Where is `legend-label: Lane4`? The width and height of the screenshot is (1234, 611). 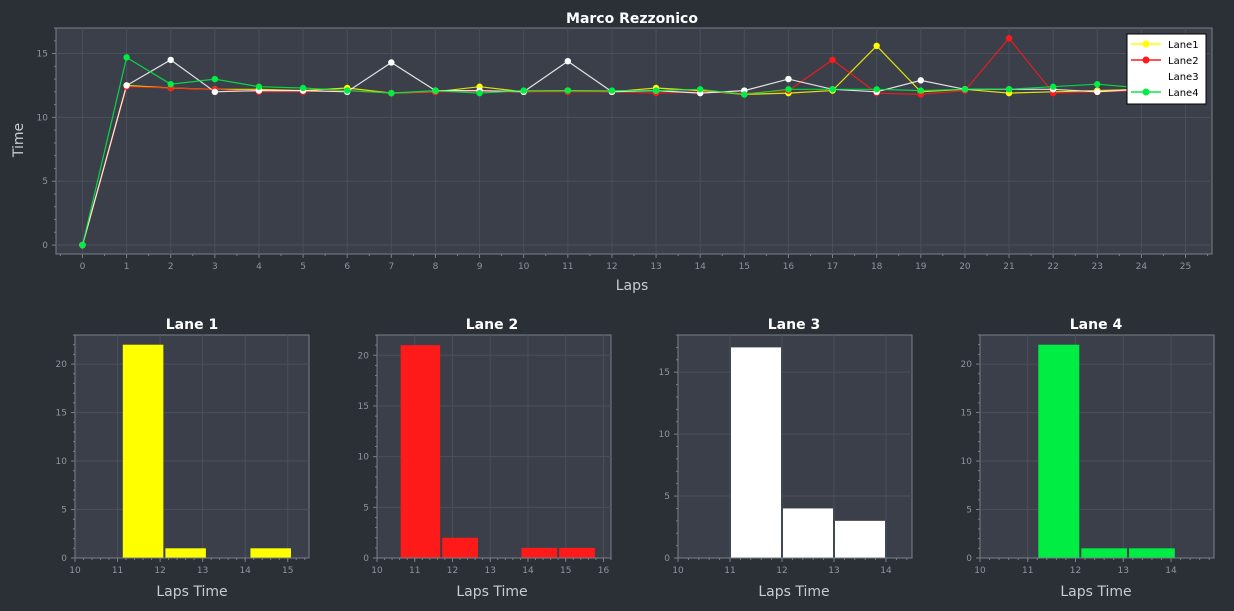 legend-label: Lane4 is located at coordinates (1183, 93).